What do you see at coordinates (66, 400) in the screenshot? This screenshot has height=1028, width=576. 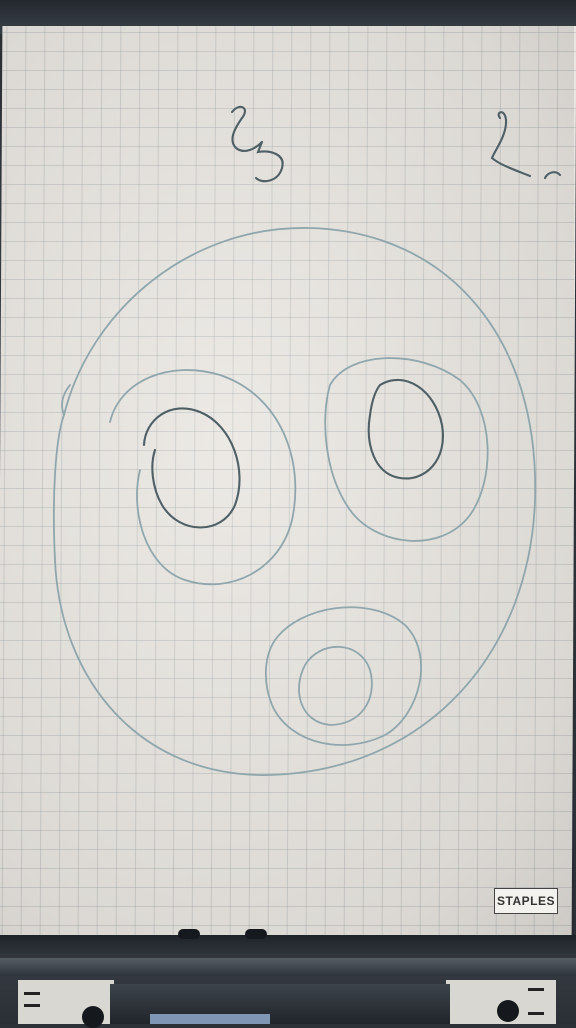 I see `outer-circle-overlap` at bounding box center [66, 400].